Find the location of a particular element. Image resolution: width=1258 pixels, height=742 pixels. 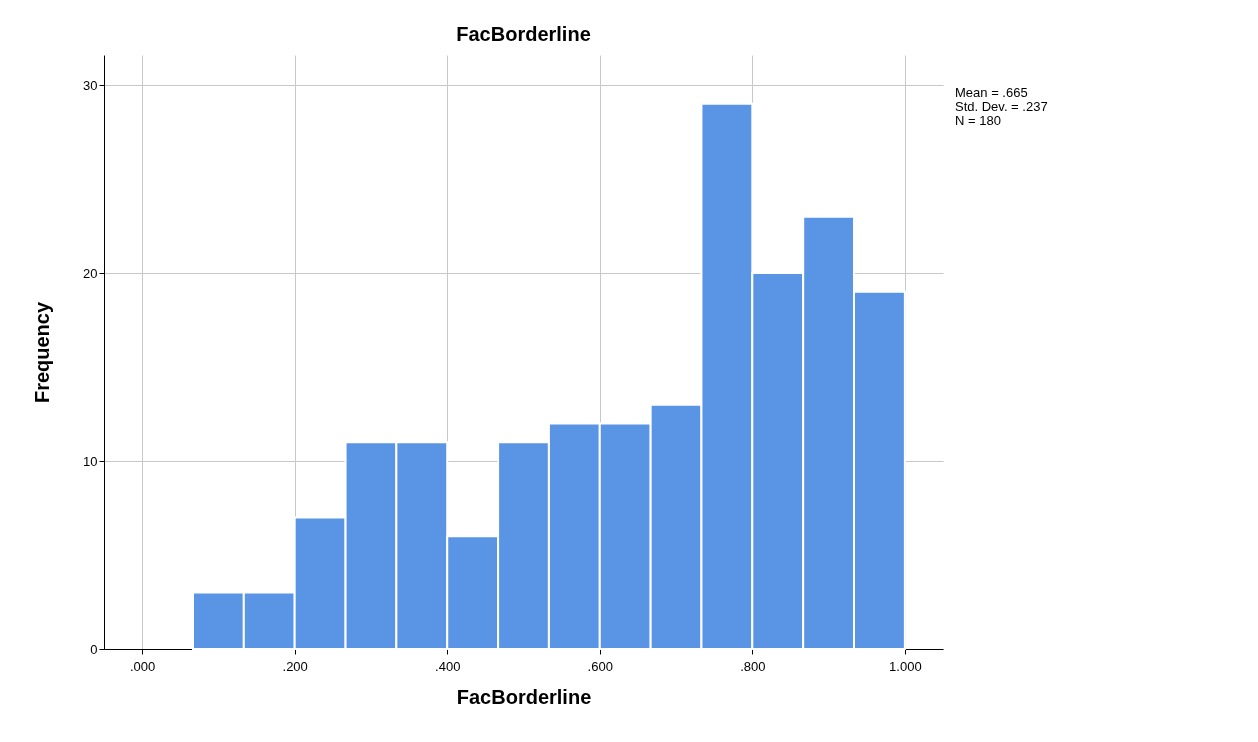

text: Std. Dev. = .237 is located at coordinates (1001, 106).